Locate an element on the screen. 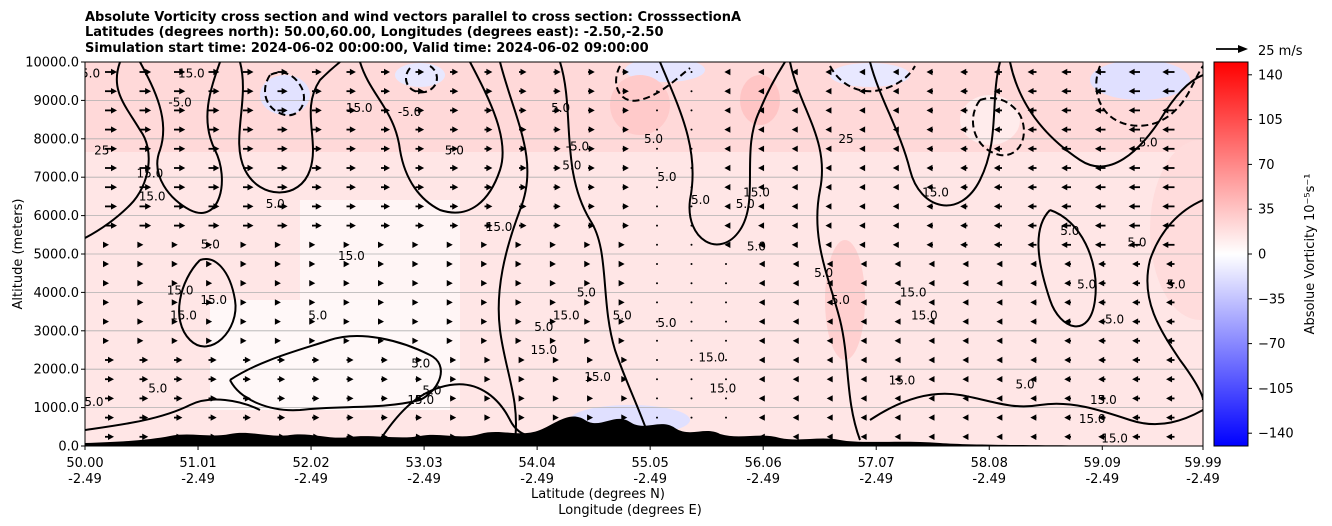  contour-label: -5.0 is located at coordinates (577, 146).